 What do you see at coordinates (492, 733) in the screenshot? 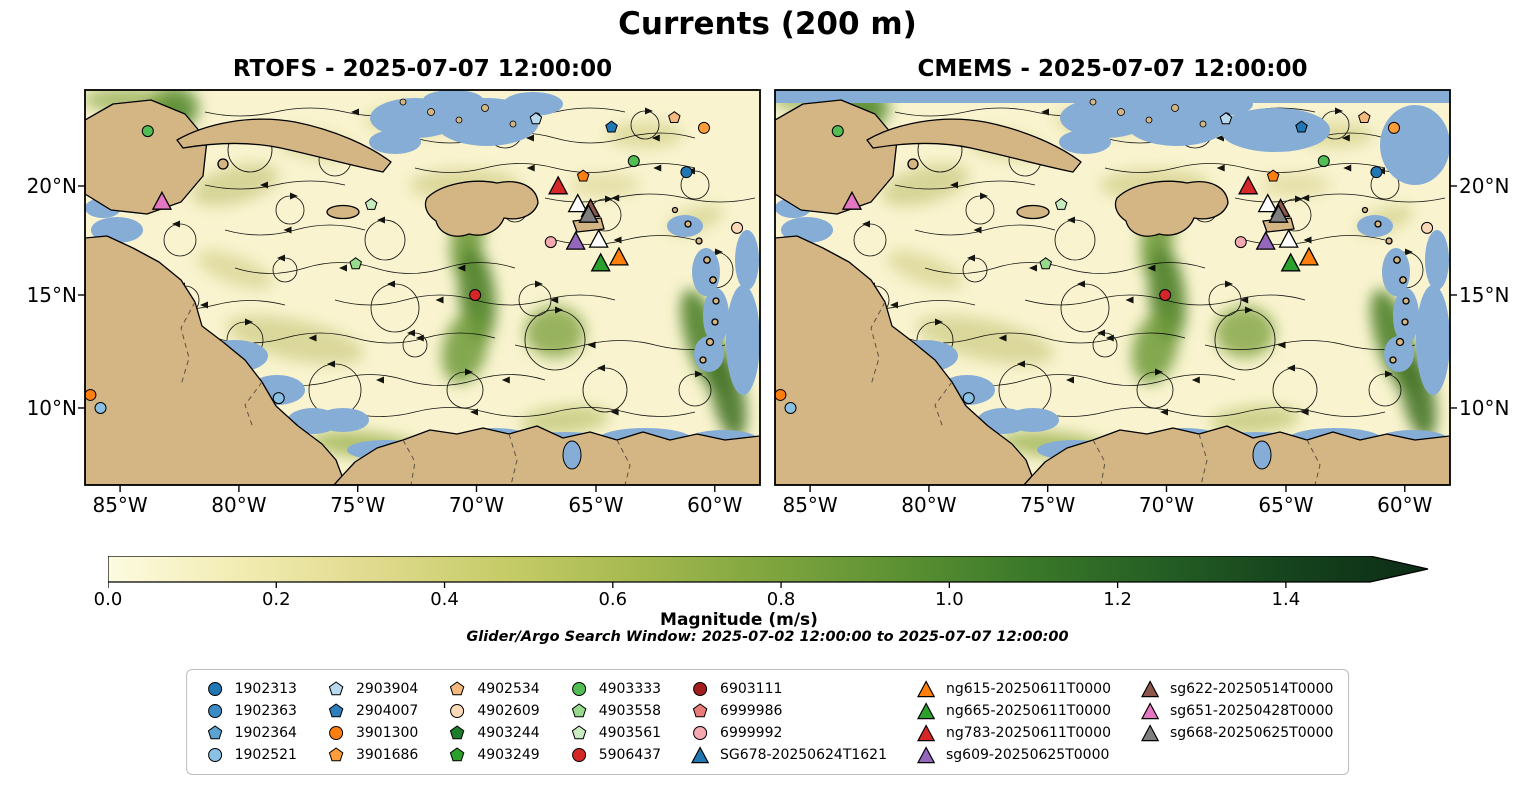
I see `legend-item: 4903244` at bounding box center [492, 733].